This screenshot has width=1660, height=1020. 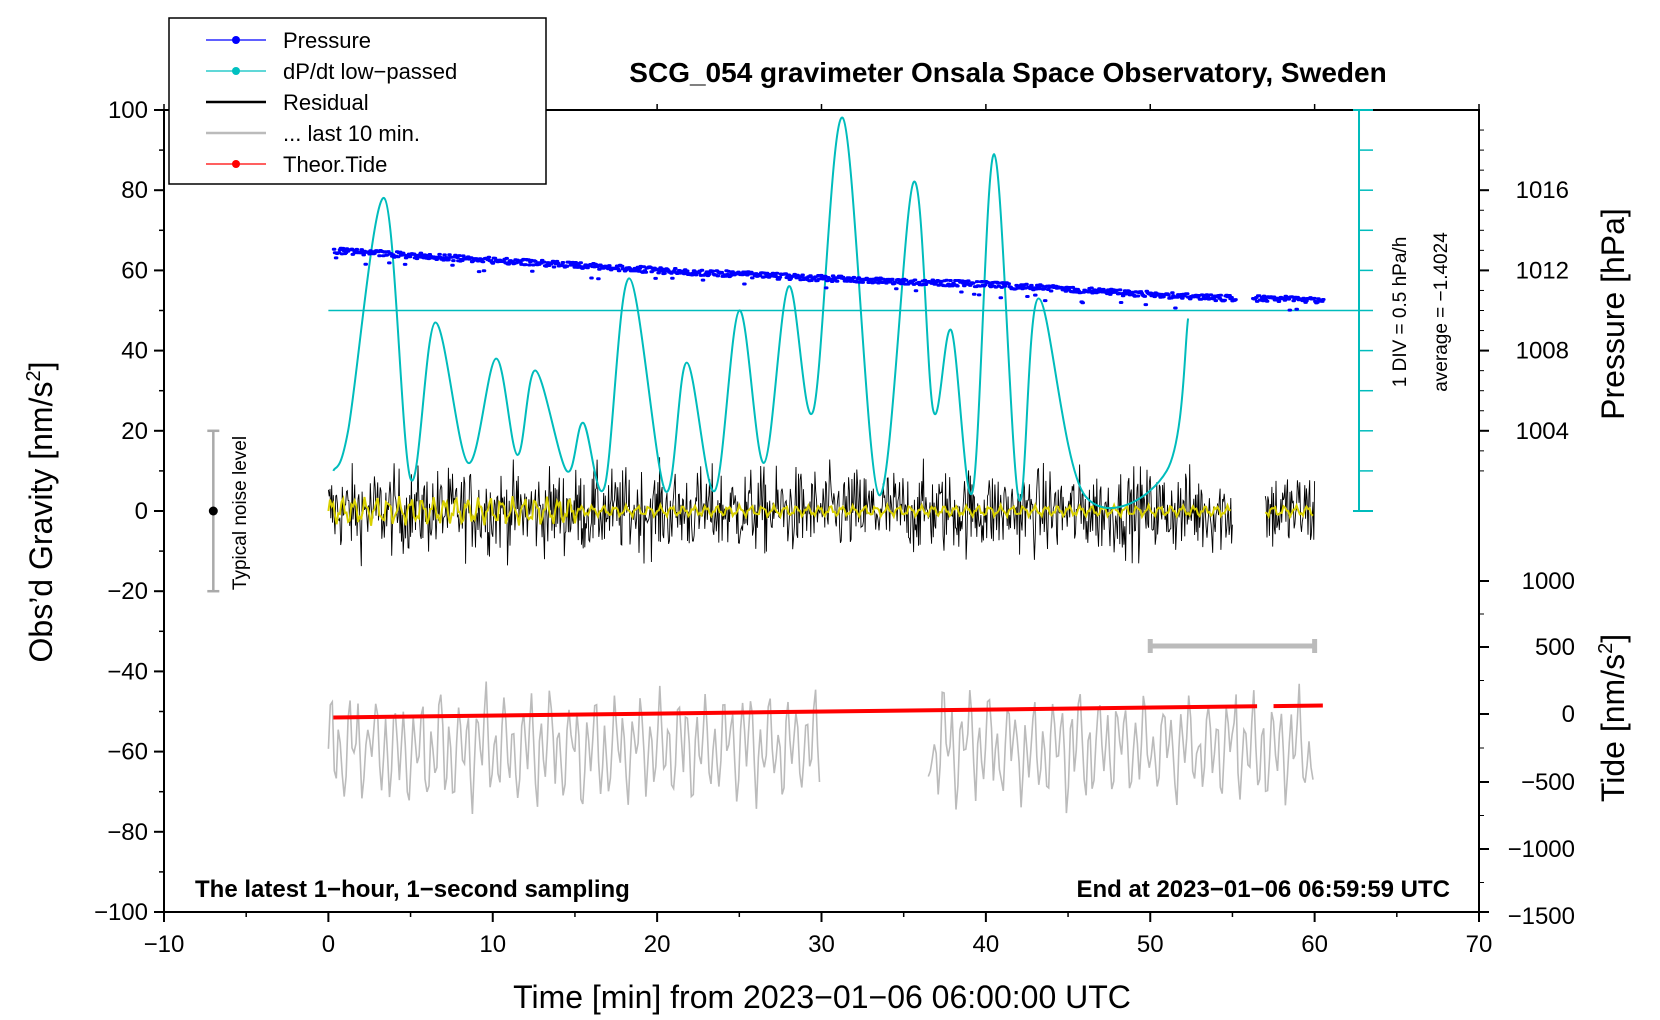 I want to click on legend-label: dP/dt low−passed, so click(x=370, y=71).